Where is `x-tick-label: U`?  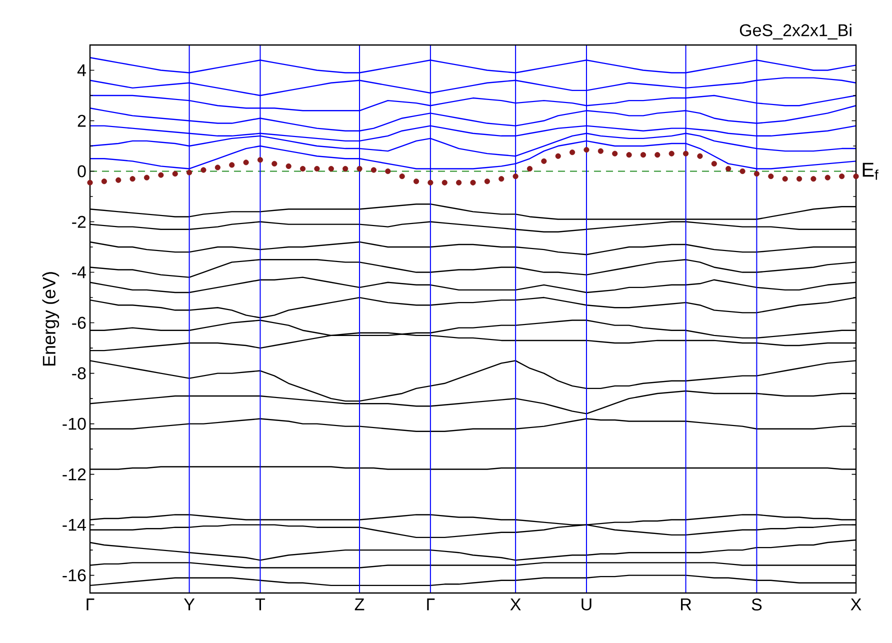
x-tick-label: U is located at coordinates (587, 604).